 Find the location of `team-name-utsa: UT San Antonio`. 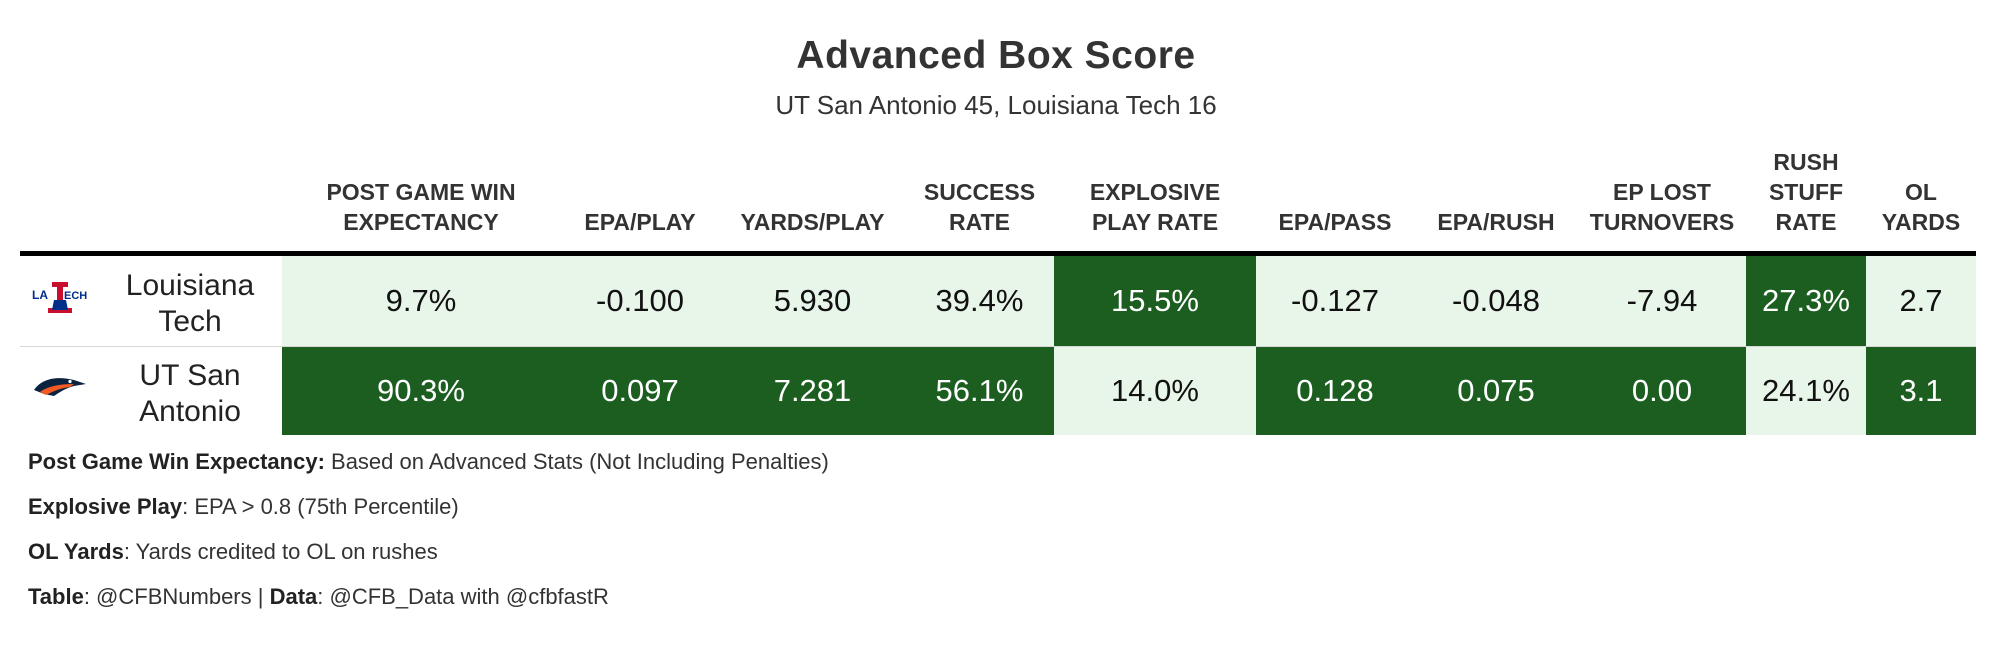

team-name-utsa: UT San Antonio is located at coordinates (190, 393).